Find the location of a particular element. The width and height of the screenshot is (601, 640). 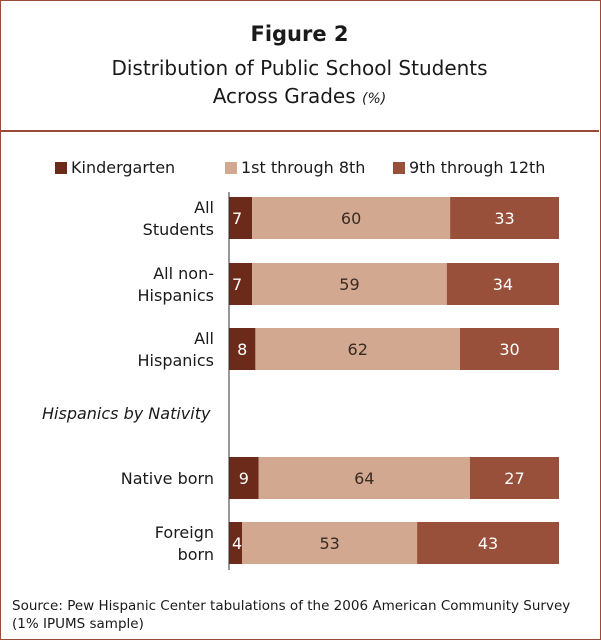

data-label: 64 is located at coordinates (364, 478).